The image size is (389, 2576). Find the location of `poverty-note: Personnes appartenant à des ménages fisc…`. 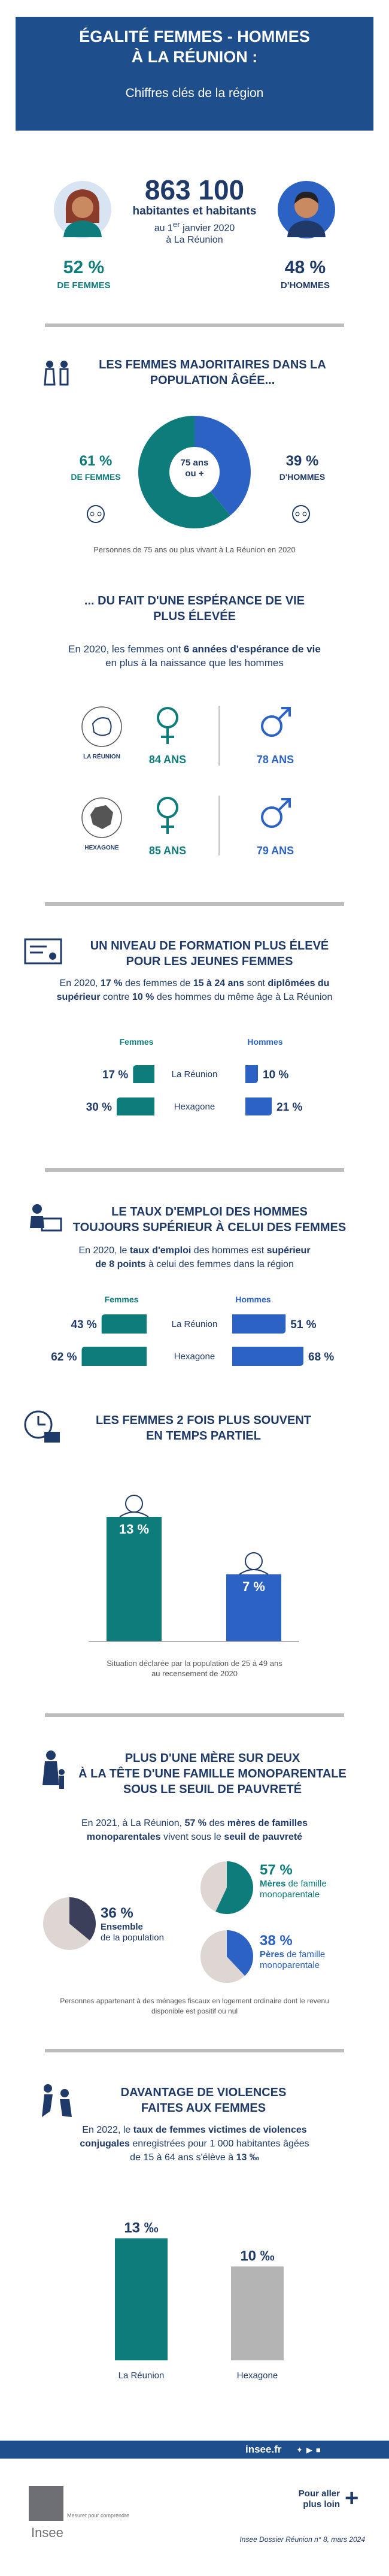

poverty-note: Personnes appartenant à des ménages fisc… is located at coordinates (194, 2006).